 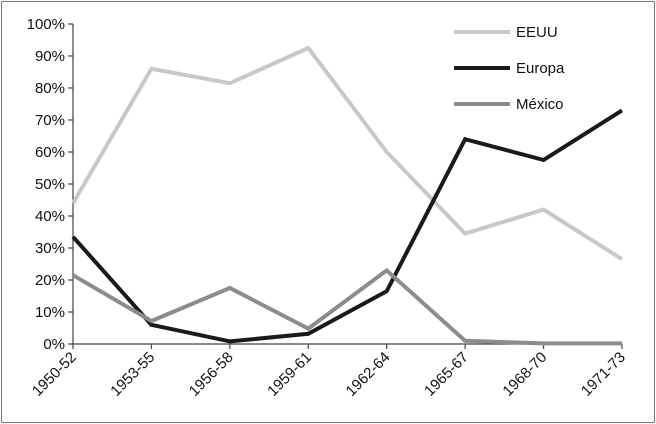 I want to click on y-tick-label: 80%, so click(x=50, y=88).